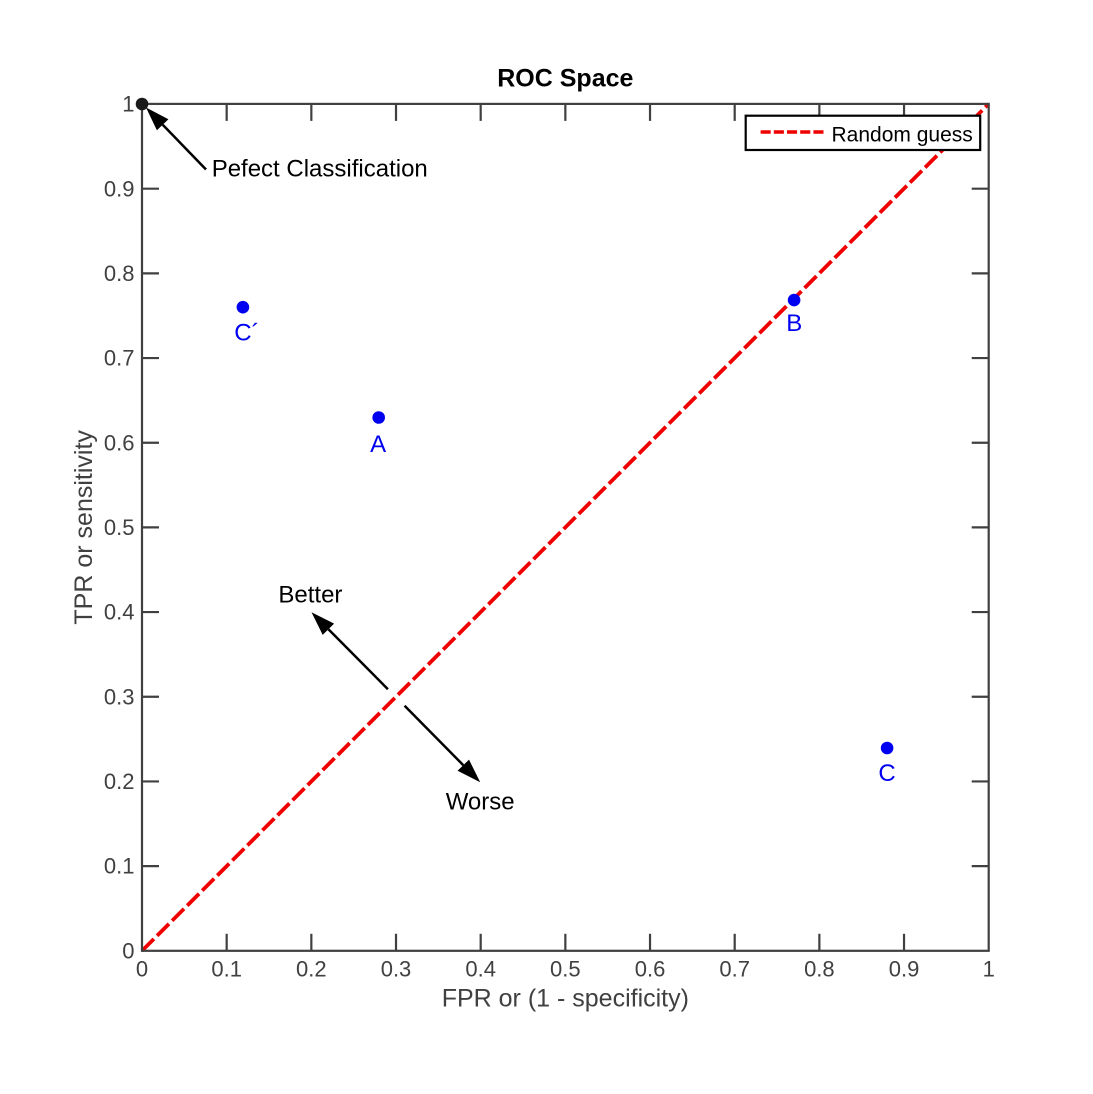 Image resolution: width=1093 pixels, height=1094 pixels. I want to click on svg-text: C, so click(886, 773).